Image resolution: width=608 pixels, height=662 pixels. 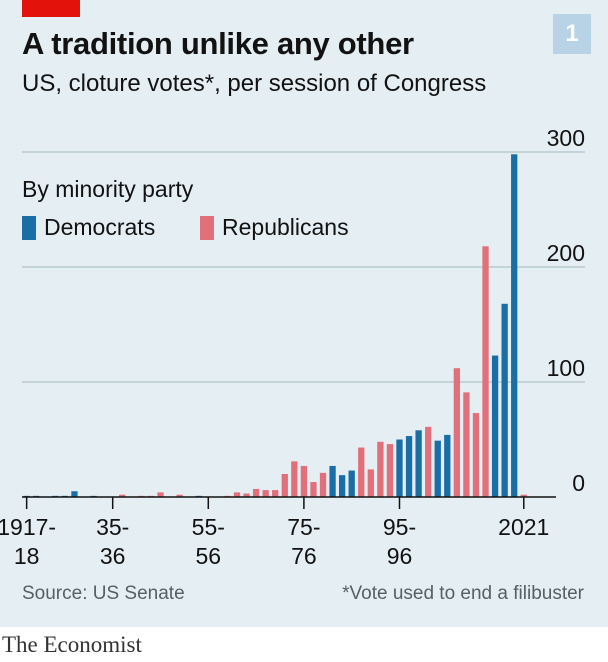 I want to click on footnote: *Vote used to end a filibuster, so click(x=463, y=593).